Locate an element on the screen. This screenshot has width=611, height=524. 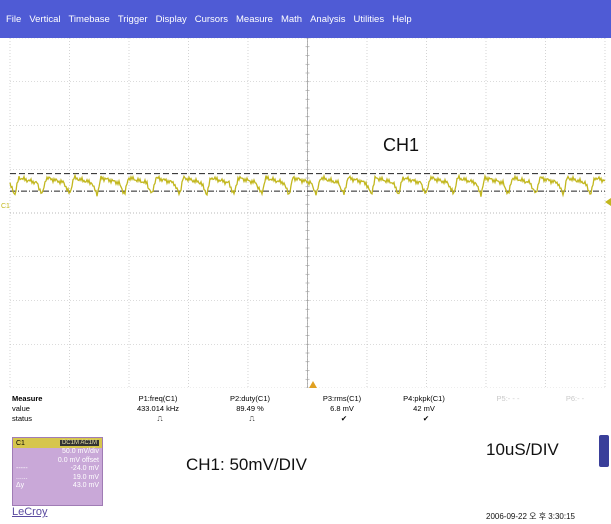
menu-trigger: Trigger is located at coordinates (132, 19).